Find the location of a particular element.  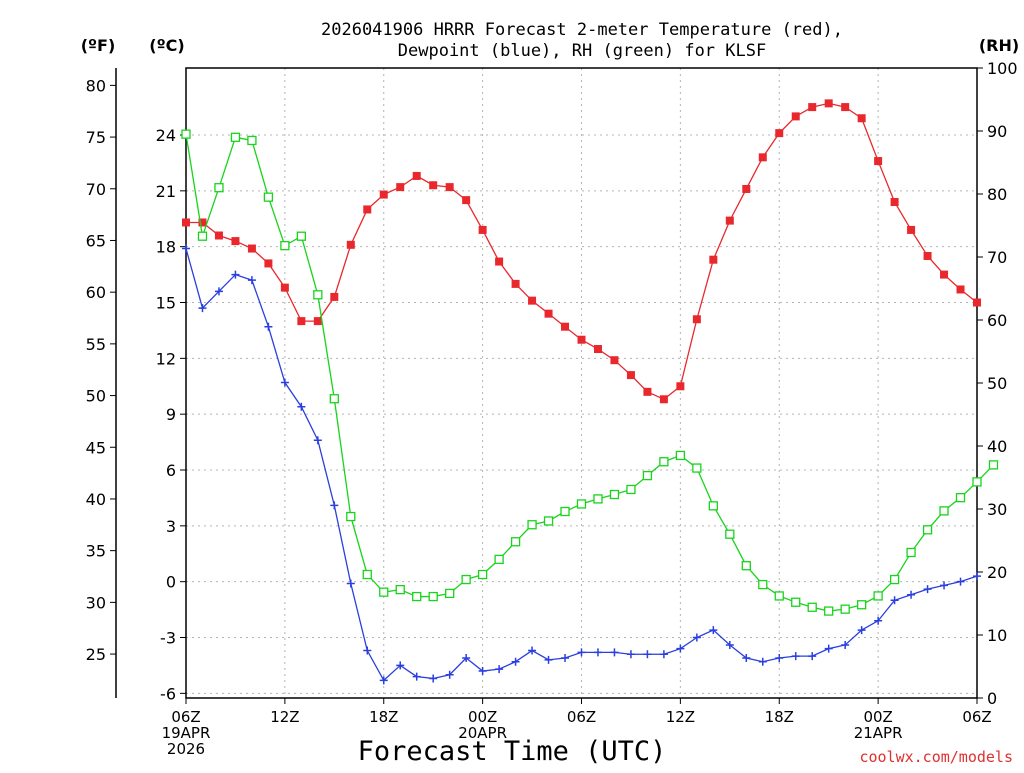

fahrenheit-tick-label: 25 is located at coordinates (96, 654).